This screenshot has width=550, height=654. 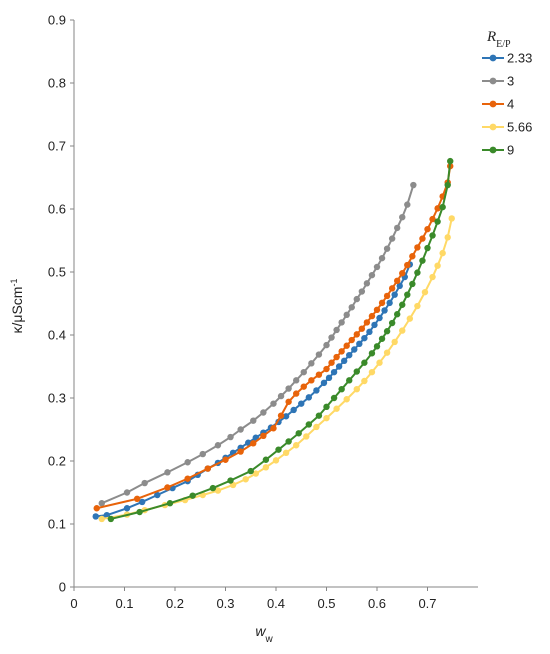 I want to click on y-ticks: 0 0.1 0.2 0.3 0.4 0.5 0.6 0.7 0.8 0.9, so click(x=61, y=304).